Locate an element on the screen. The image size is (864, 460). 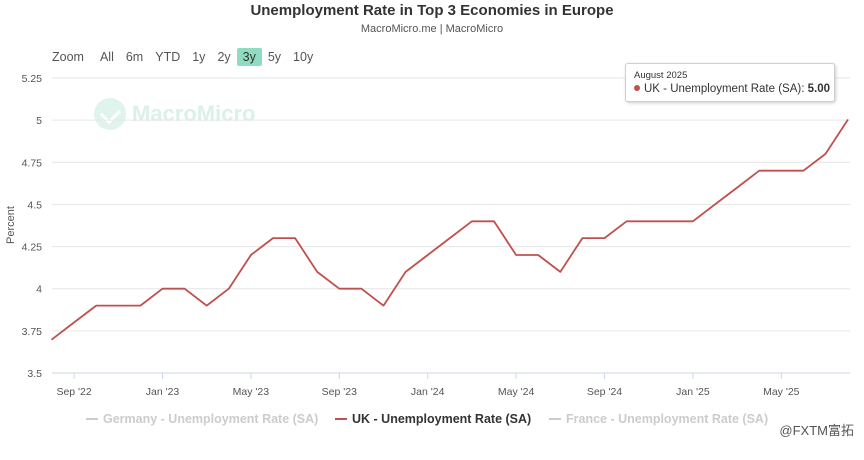
y-tick-label: 5.25 is located at coordinates (32, 79).